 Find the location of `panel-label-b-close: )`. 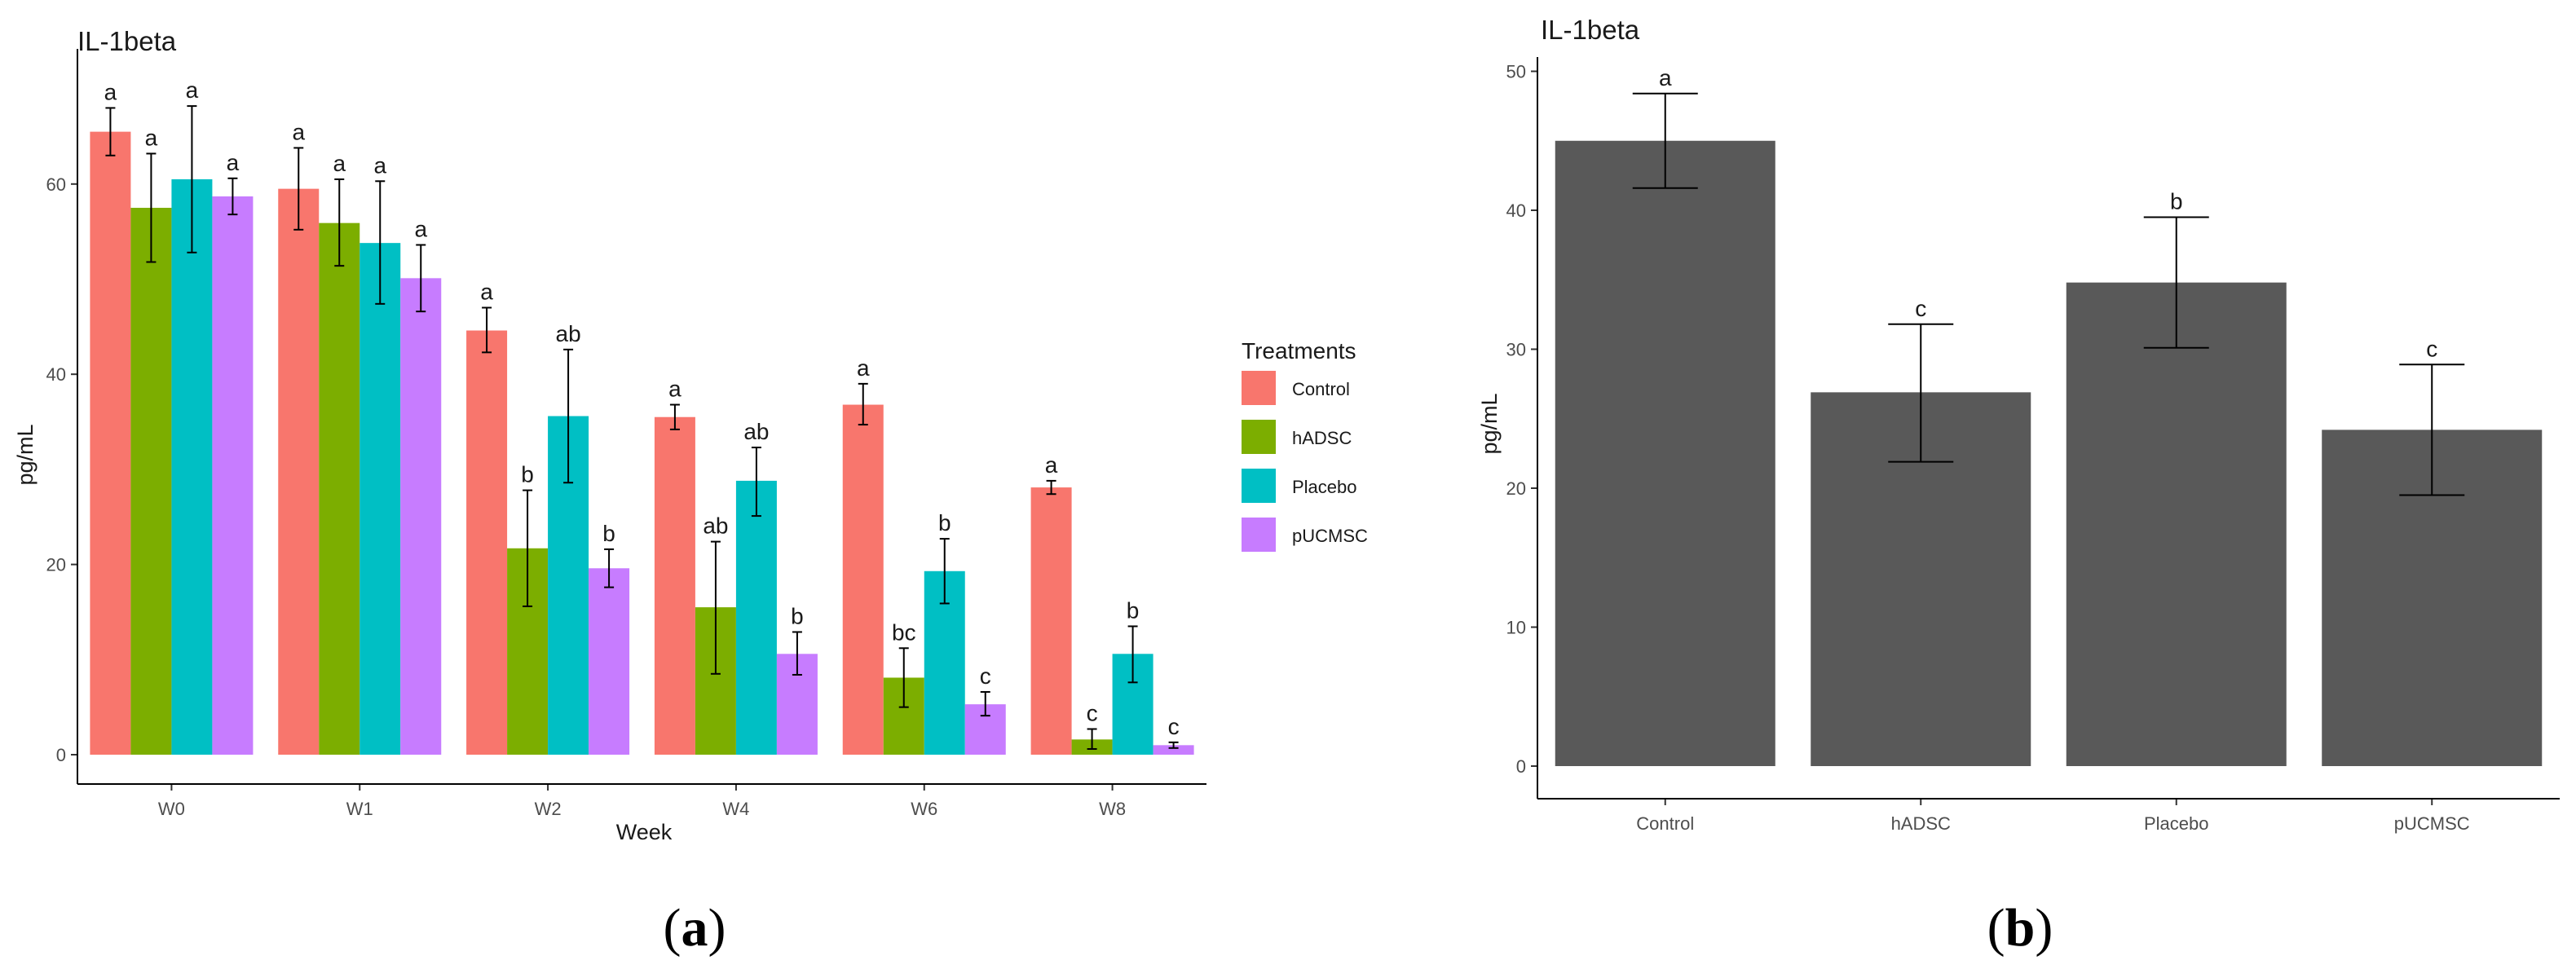

panel-label-b-close: ) is located at coordinates (2044, 928).